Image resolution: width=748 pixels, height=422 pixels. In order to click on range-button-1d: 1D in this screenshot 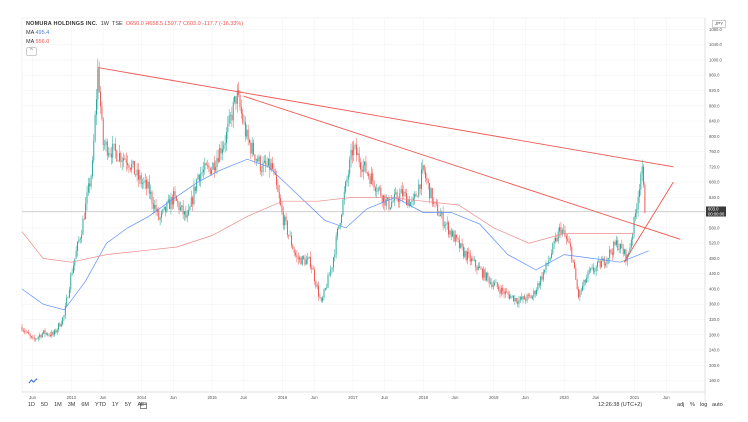, I will do `click(32, 405)`.